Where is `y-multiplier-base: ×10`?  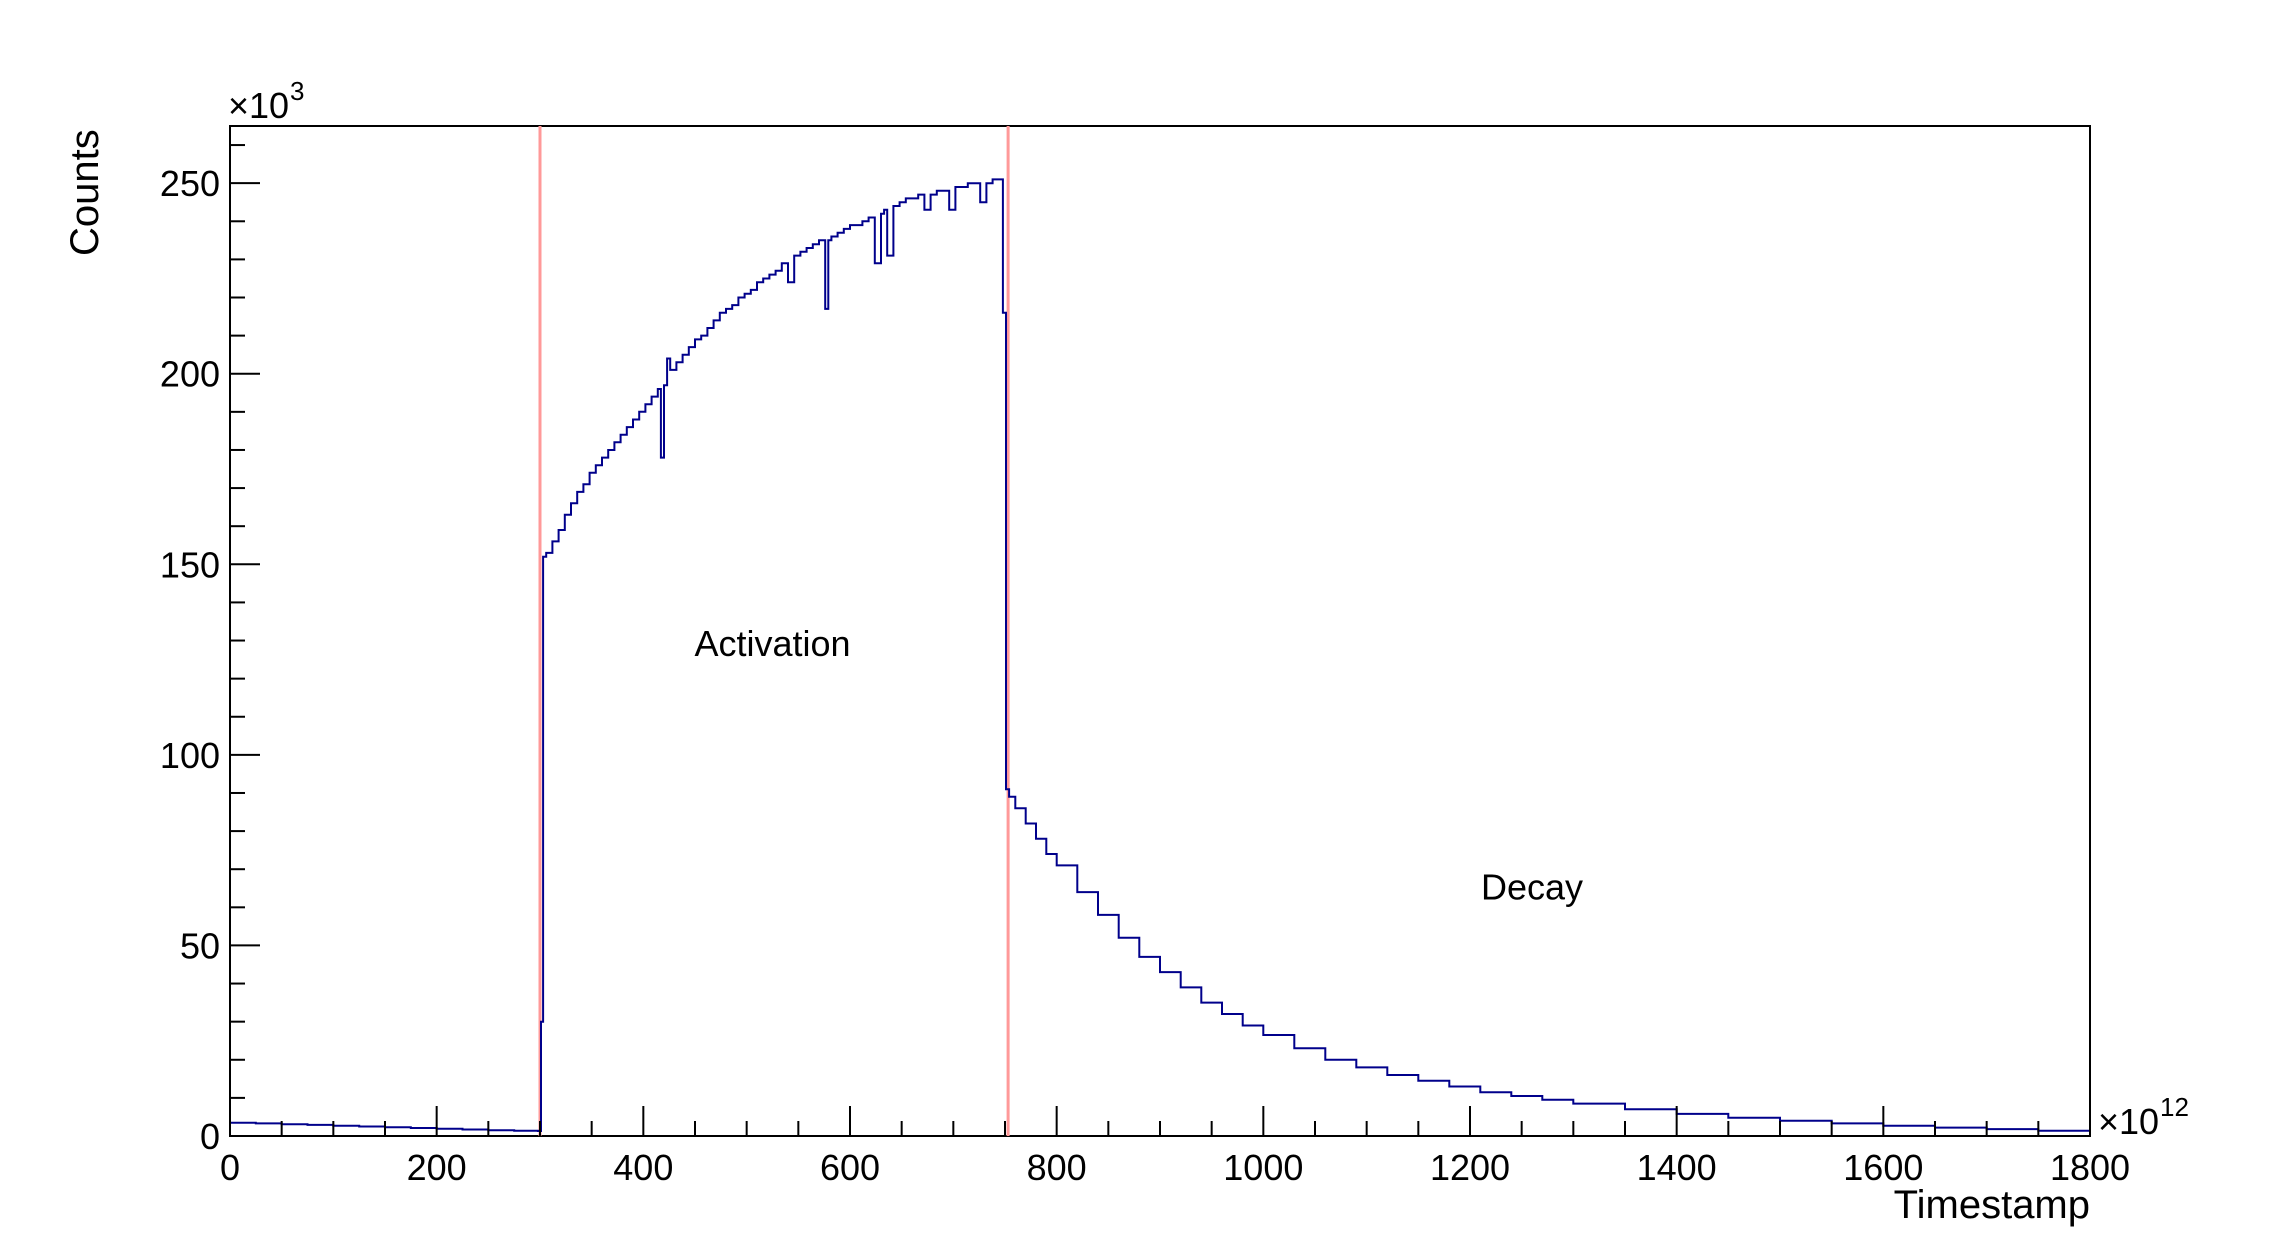
y-multiplier-base: ×10 is located at coordinates (258, 105).